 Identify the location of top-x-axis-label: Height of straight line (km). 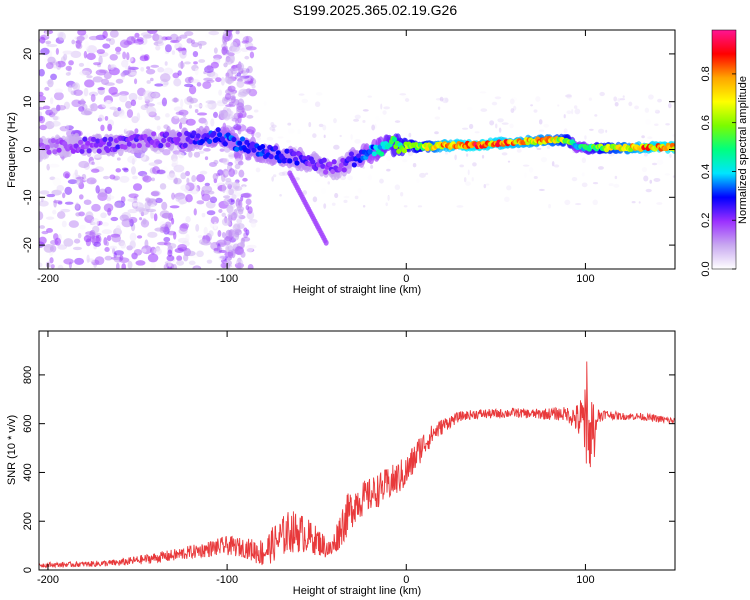
(357, 290).